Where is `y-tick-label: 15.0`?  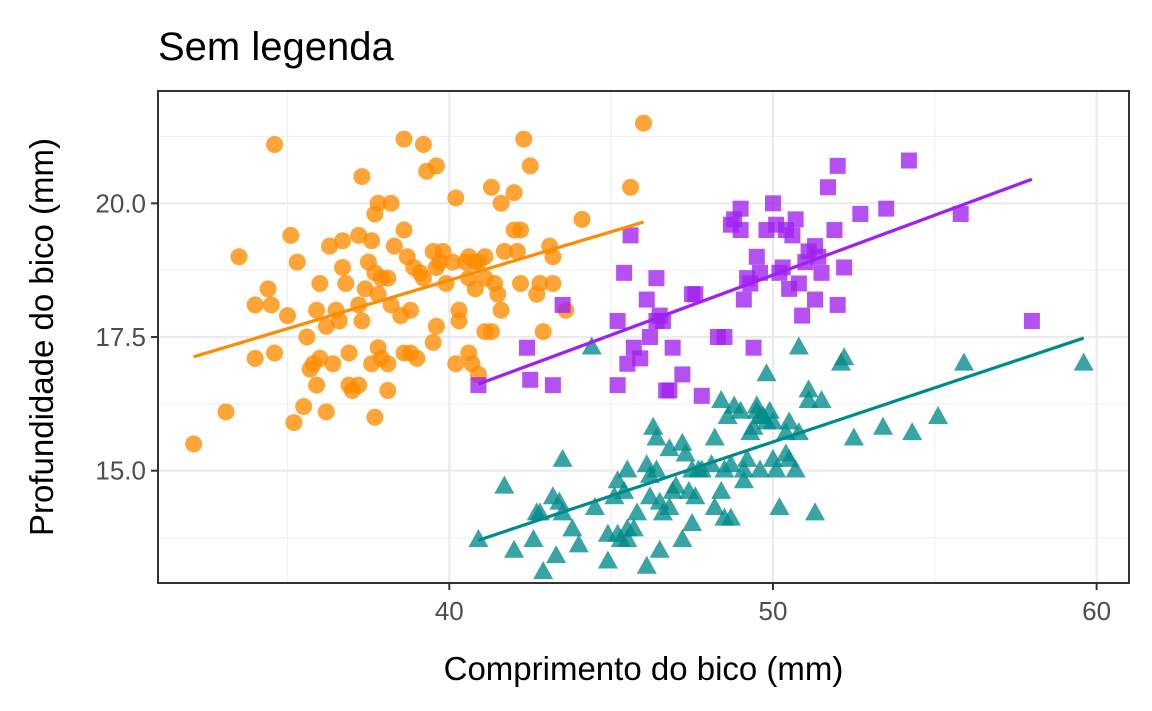 y-tick-label: 15.0 is located at coordinates (120, 471).